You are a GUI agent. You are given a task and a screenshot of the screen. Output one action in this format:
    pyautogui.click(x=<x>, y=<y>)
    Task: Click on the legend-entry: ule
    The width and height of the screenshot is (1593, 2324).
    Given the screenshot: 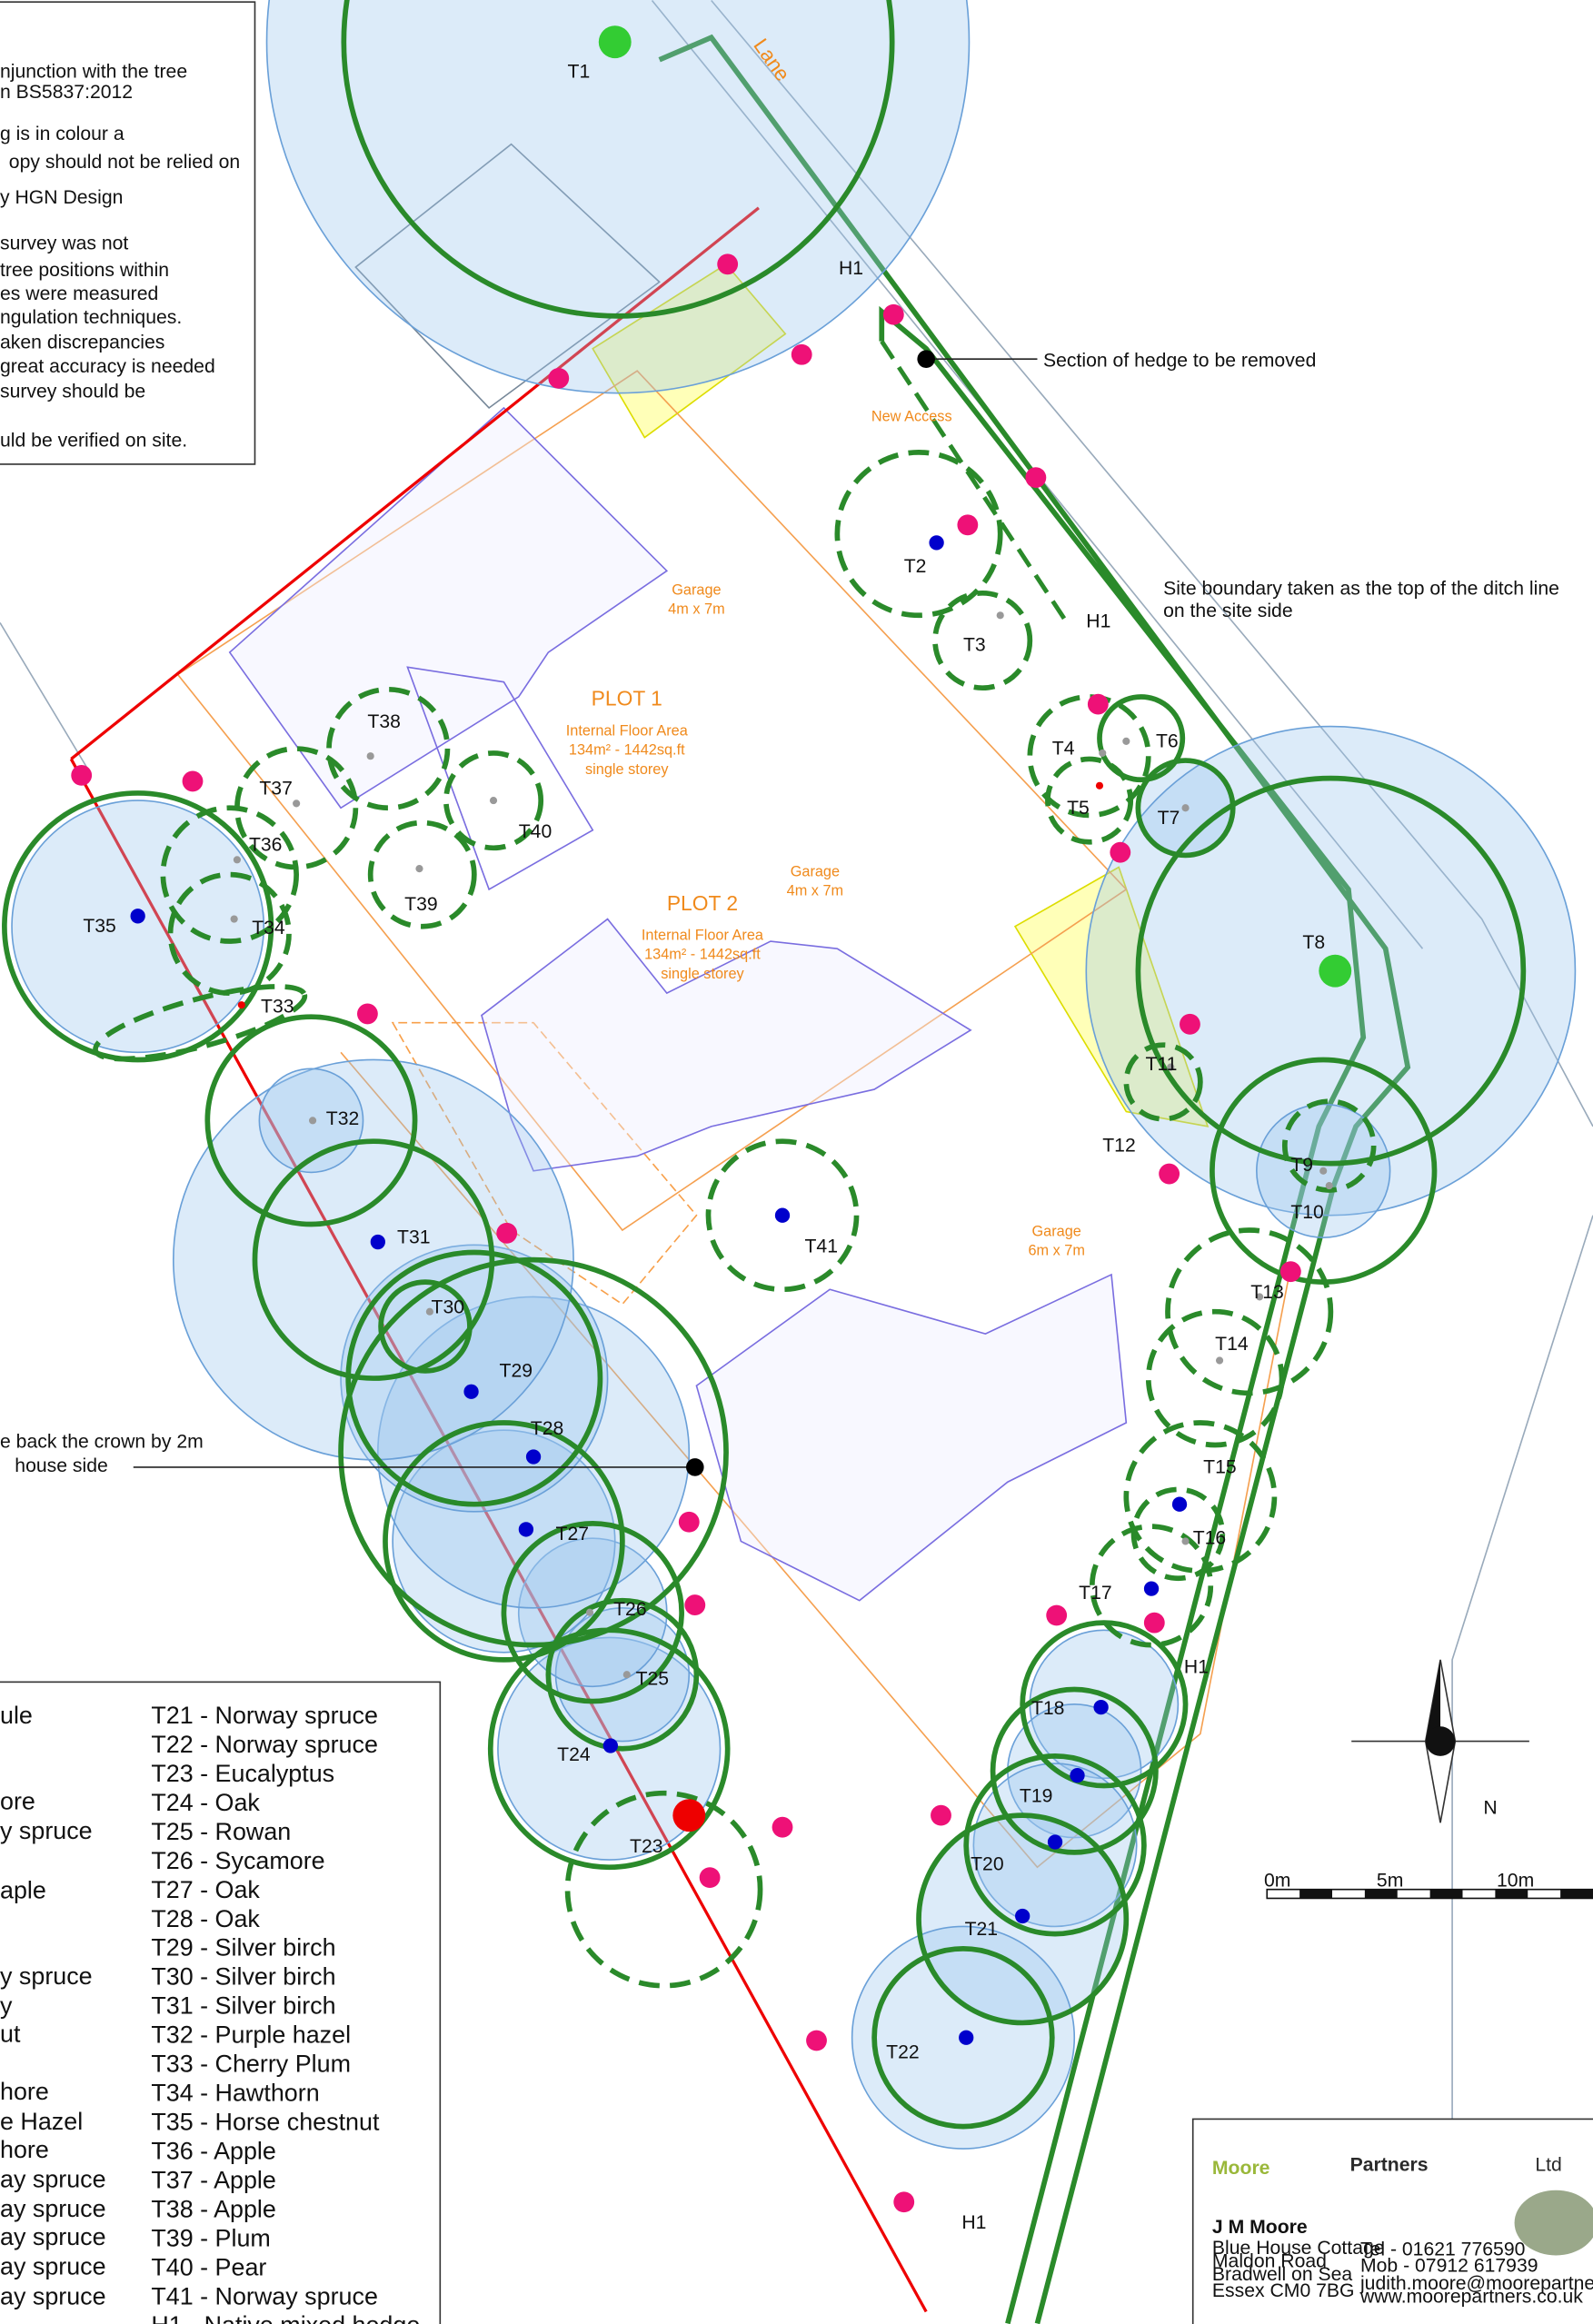 What is the action you would take?
    pyautogui.click(x=16, y=1715)
    